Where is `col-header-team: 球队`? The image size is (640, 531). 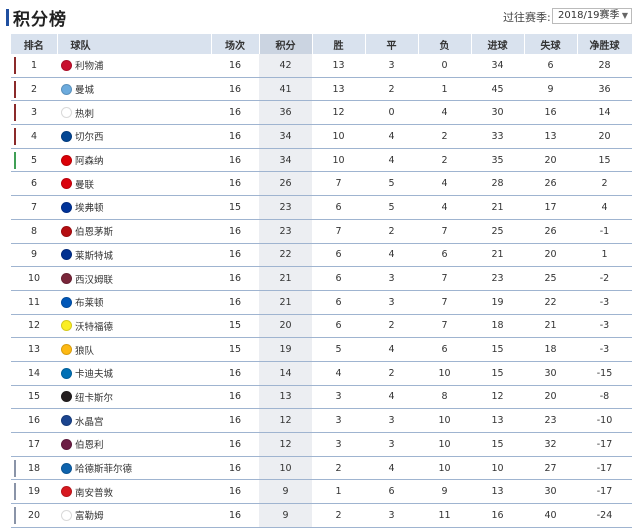 col-header-team: 球队 is located at coordinates (134, 44).